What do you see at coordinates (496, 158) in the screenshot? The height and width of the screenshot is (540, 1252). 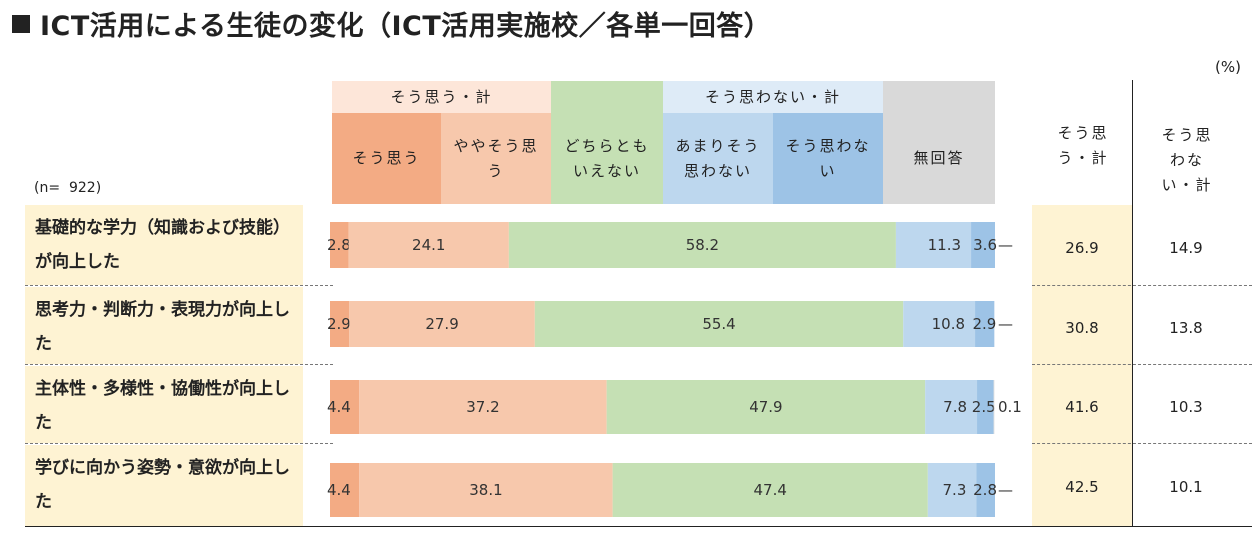 I see `header-cat-somewhat-agree: ややそう思う` at bounding box center [496, 158].